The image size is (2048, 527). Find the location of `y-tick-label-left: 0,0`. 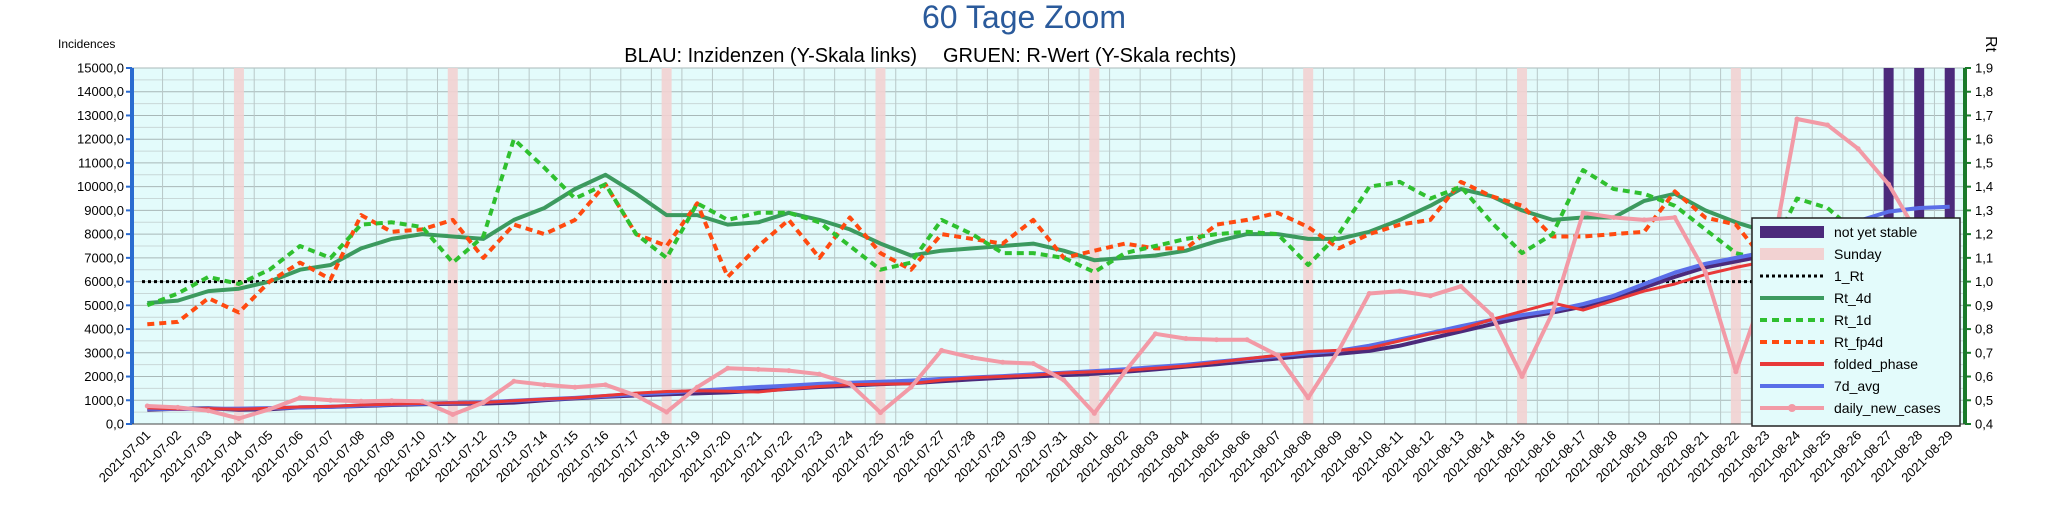

y-tick-label-left: 0,0 is located at coordinates (115, 424).